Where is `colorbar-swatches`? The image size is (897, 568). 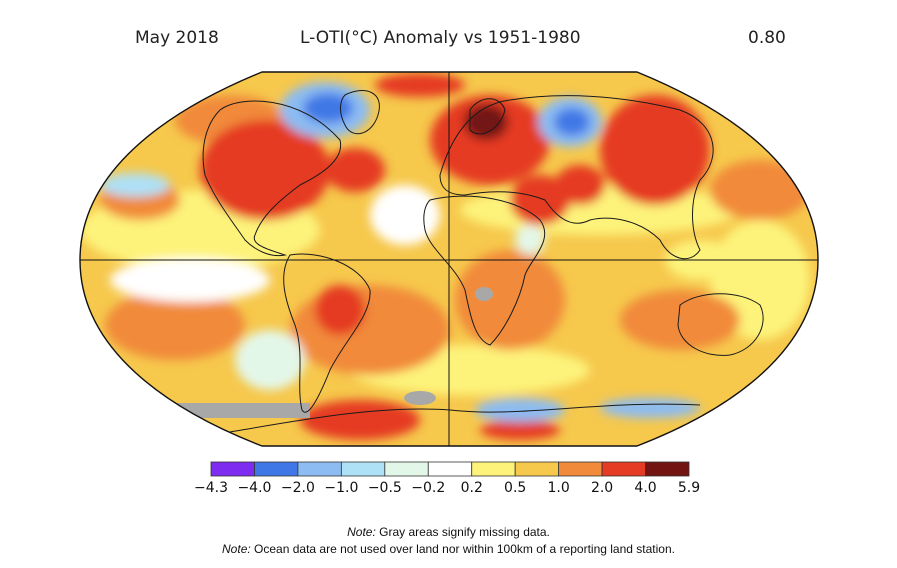
colorbar-swatches is located at coordinates (450, 469).